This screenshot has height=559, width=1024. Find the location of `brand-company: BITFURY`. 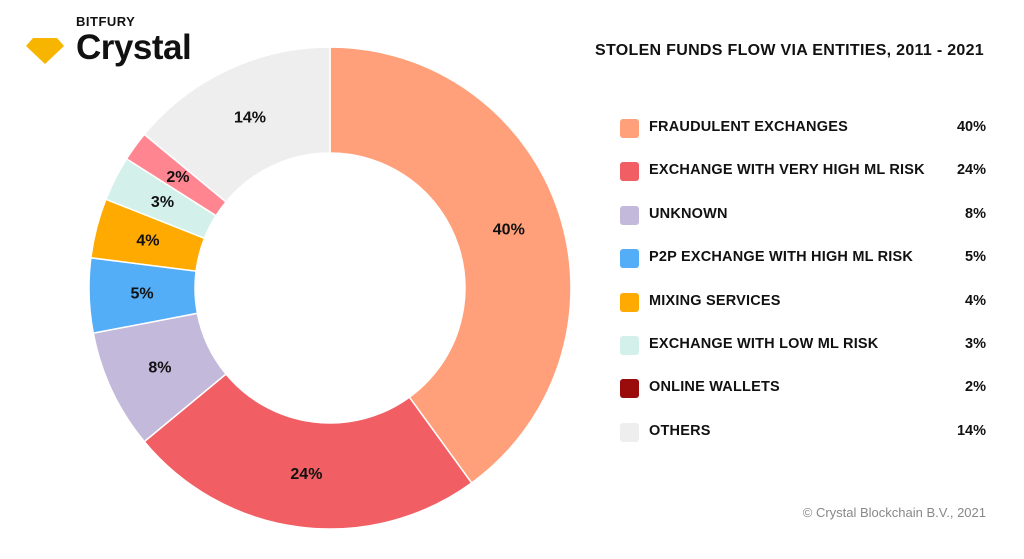

brand-company: BITFURY is located at coordinates (106, 21).